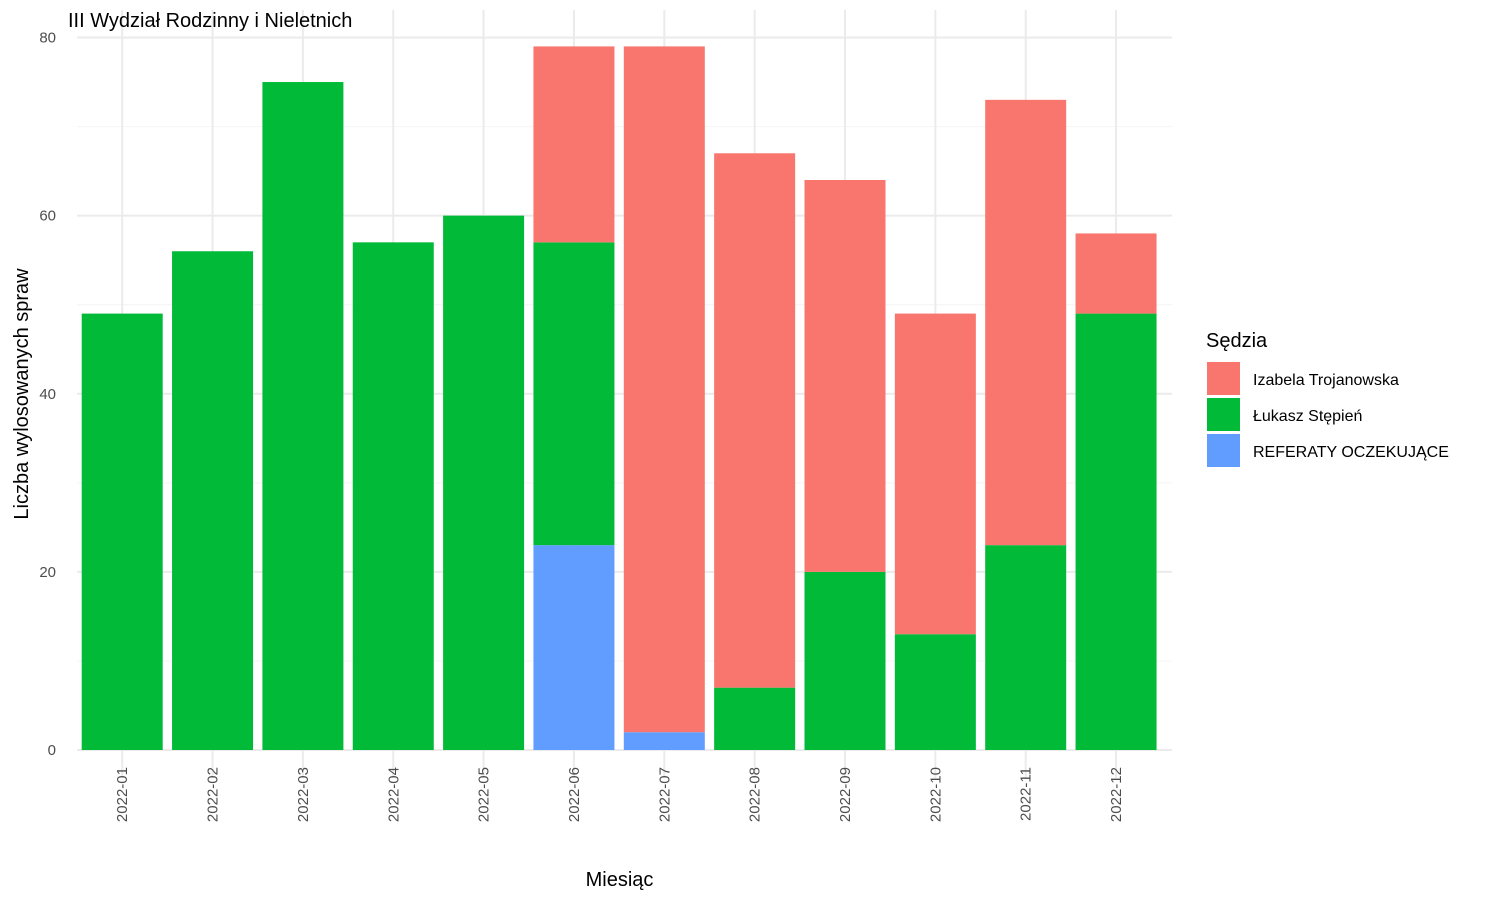  I want to click on bar-2022-01-łukasz-stępień, so click(122, 531).